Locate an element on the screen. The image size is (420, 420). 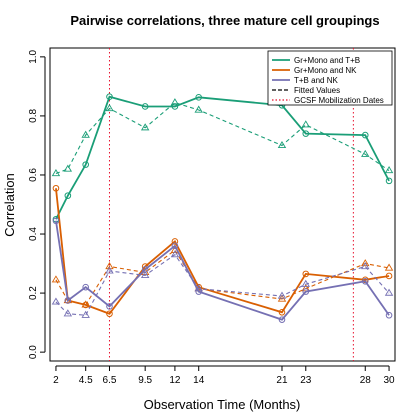
legend-label: Gr+Mono and NK is located at coordinates (325, 70).